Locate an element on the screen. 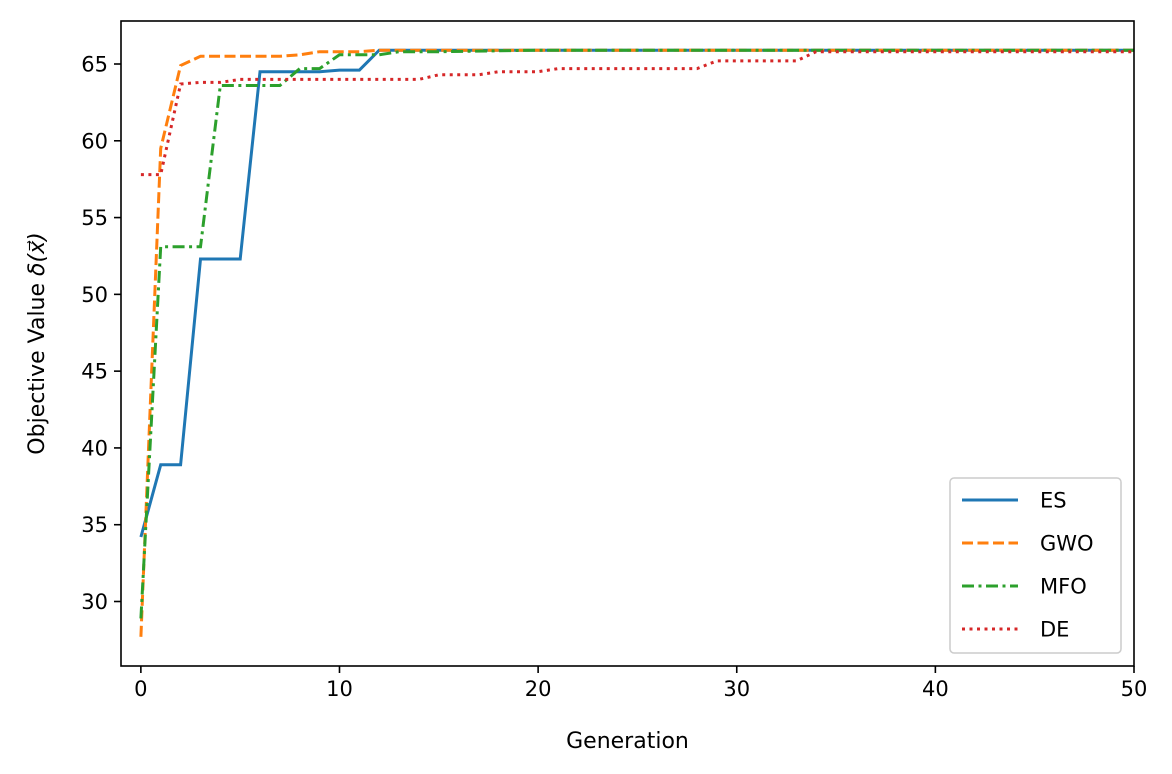 This screenshot has width=1172, height=774. y-axis-label-text: Objective Value is located at coordinates (37, 365).